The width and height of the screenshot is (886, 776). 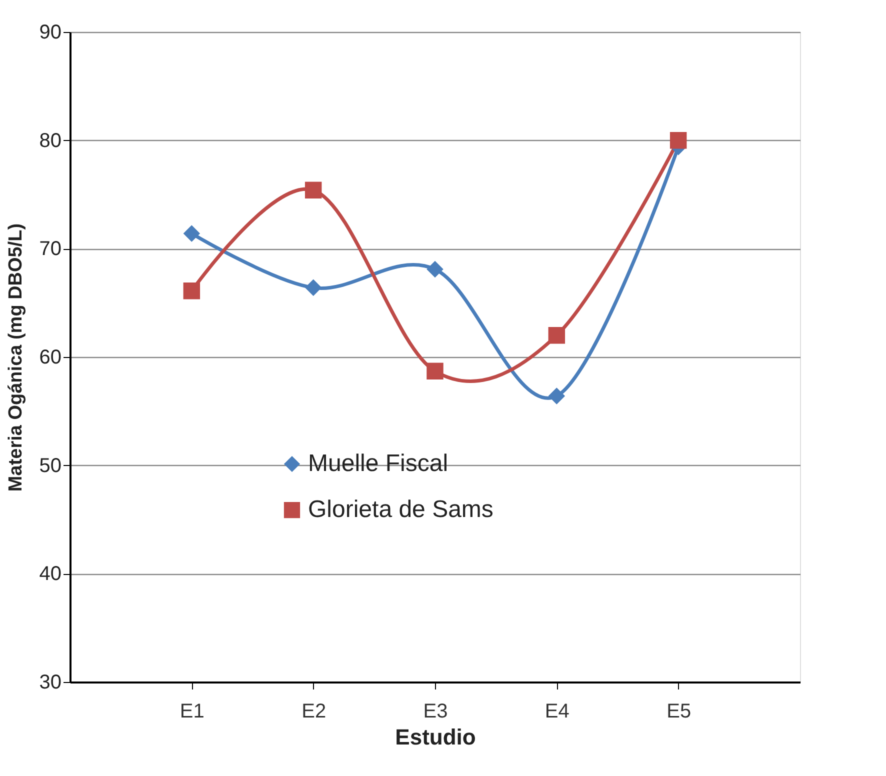 I want to click on y-axis-title: Materia Ogánica (mg DBO5/L), so click(x=15, y=357).